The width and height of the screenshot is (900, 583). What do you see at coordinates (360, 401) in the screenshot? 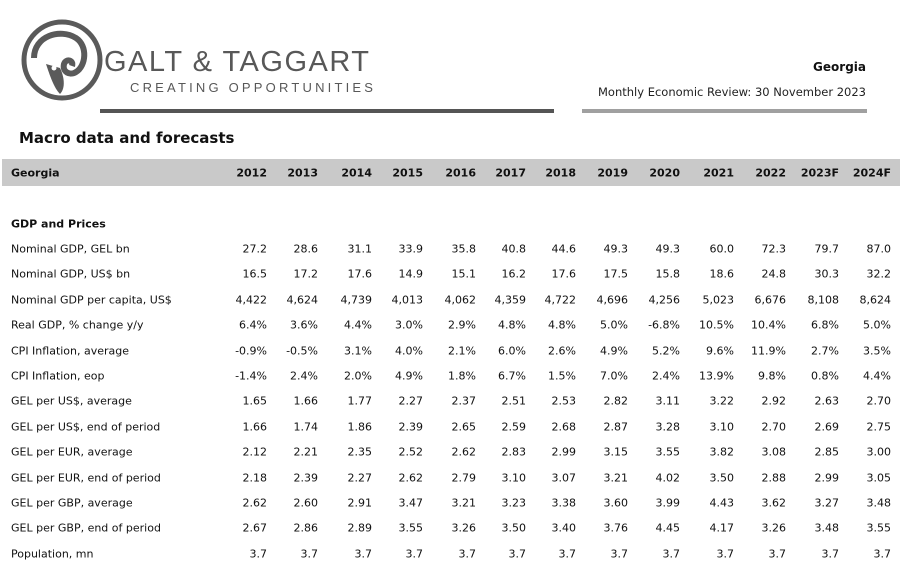
I see `table-value: 1.77` at bounding box center [360, 401].